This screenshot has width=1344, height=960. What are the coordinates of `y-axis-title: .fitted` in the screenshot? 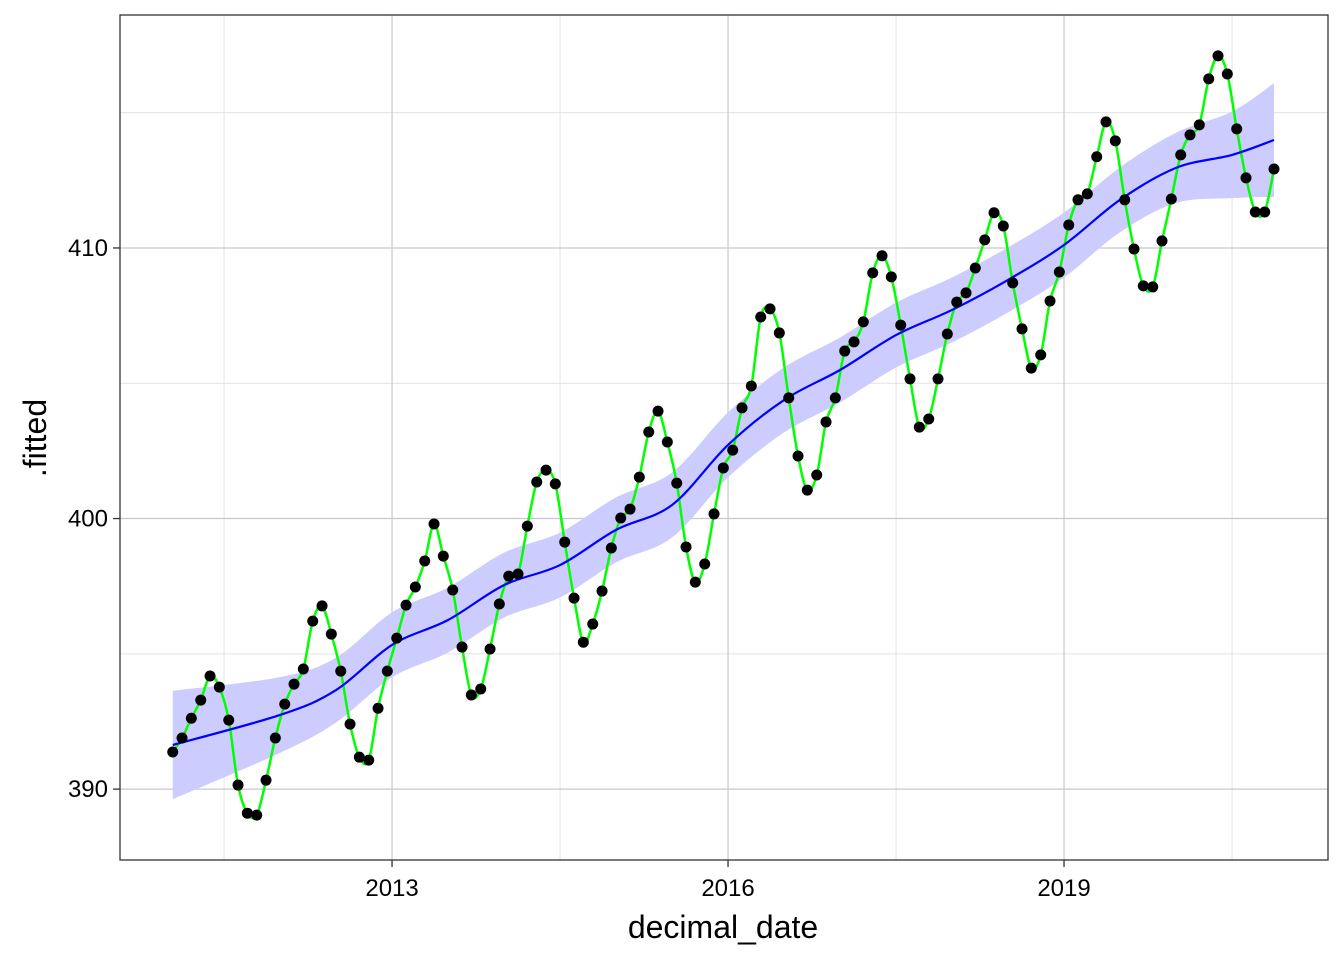 It's located at (35, 438).